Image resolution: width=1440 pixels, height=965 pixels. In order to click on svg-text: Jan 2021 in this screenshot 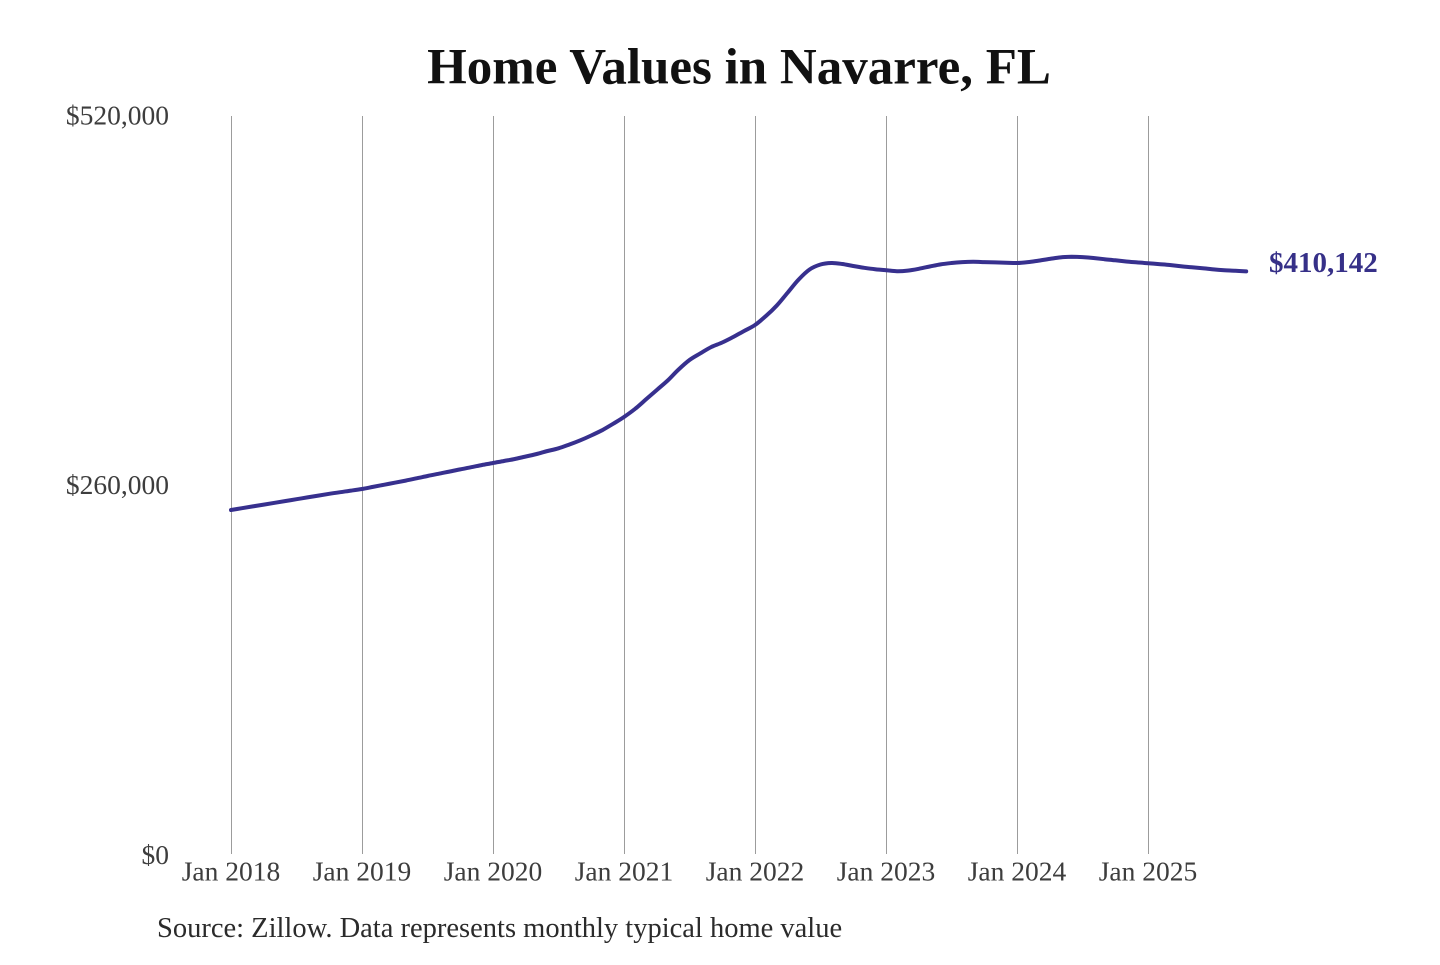, I will do `click(624, 871)`.